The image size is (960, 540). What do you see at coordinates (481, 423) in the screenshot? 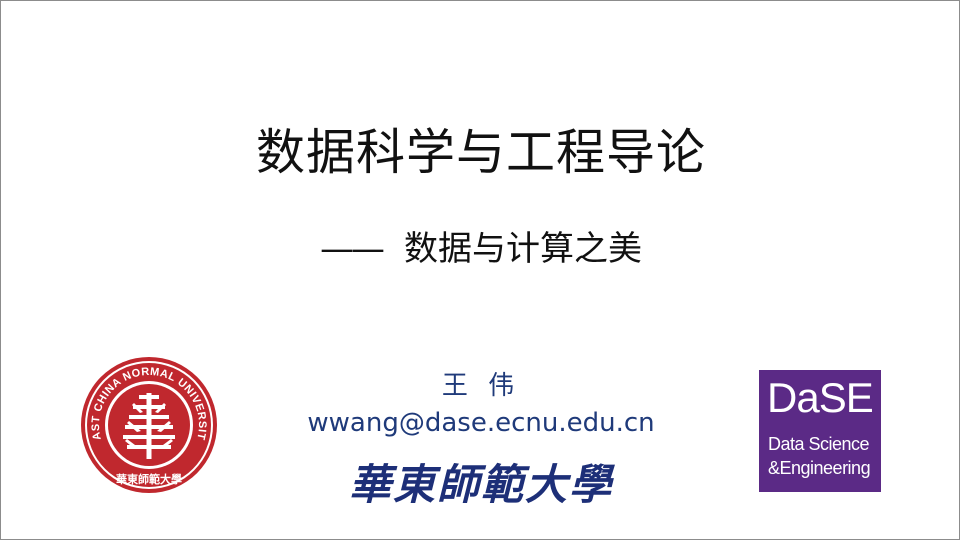
I see `author-email: wwang@dase.ecnu.edu.cn` at bounding box center [481, 423].